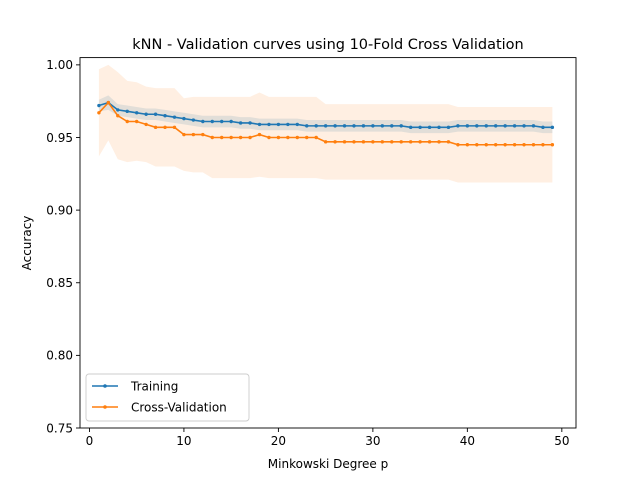  What do you see at coordinates (59, 428) in the screenshot?
I see `y-tick-label: 0.75` at bounding box center [59, 428].